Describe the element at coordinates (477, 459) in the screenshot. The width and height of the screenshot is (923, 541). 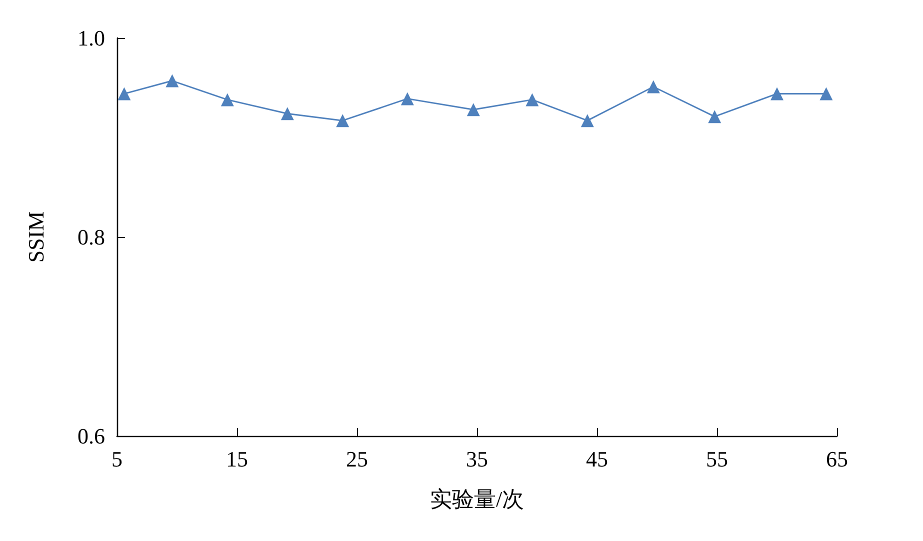
I see `x-tick-label: 35` at that location.